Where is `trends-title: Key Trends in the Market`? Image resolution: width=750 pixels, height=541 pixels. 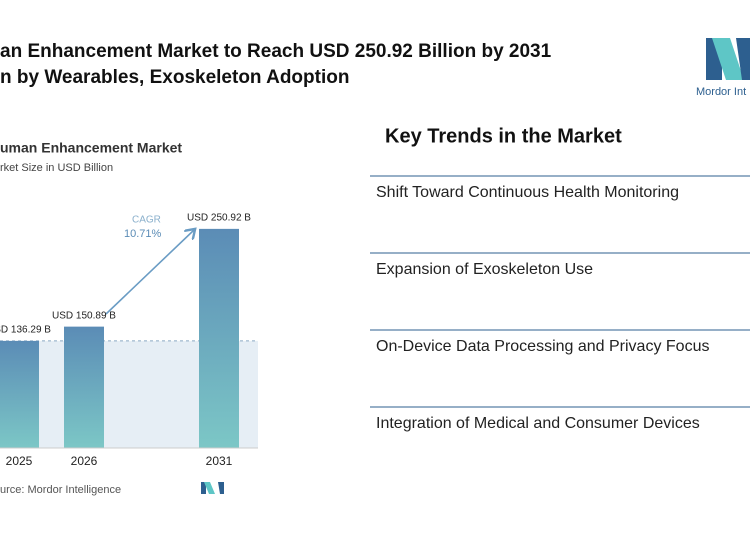 trends-title: Key Trends in the Market is located at coordinates (503, 136).